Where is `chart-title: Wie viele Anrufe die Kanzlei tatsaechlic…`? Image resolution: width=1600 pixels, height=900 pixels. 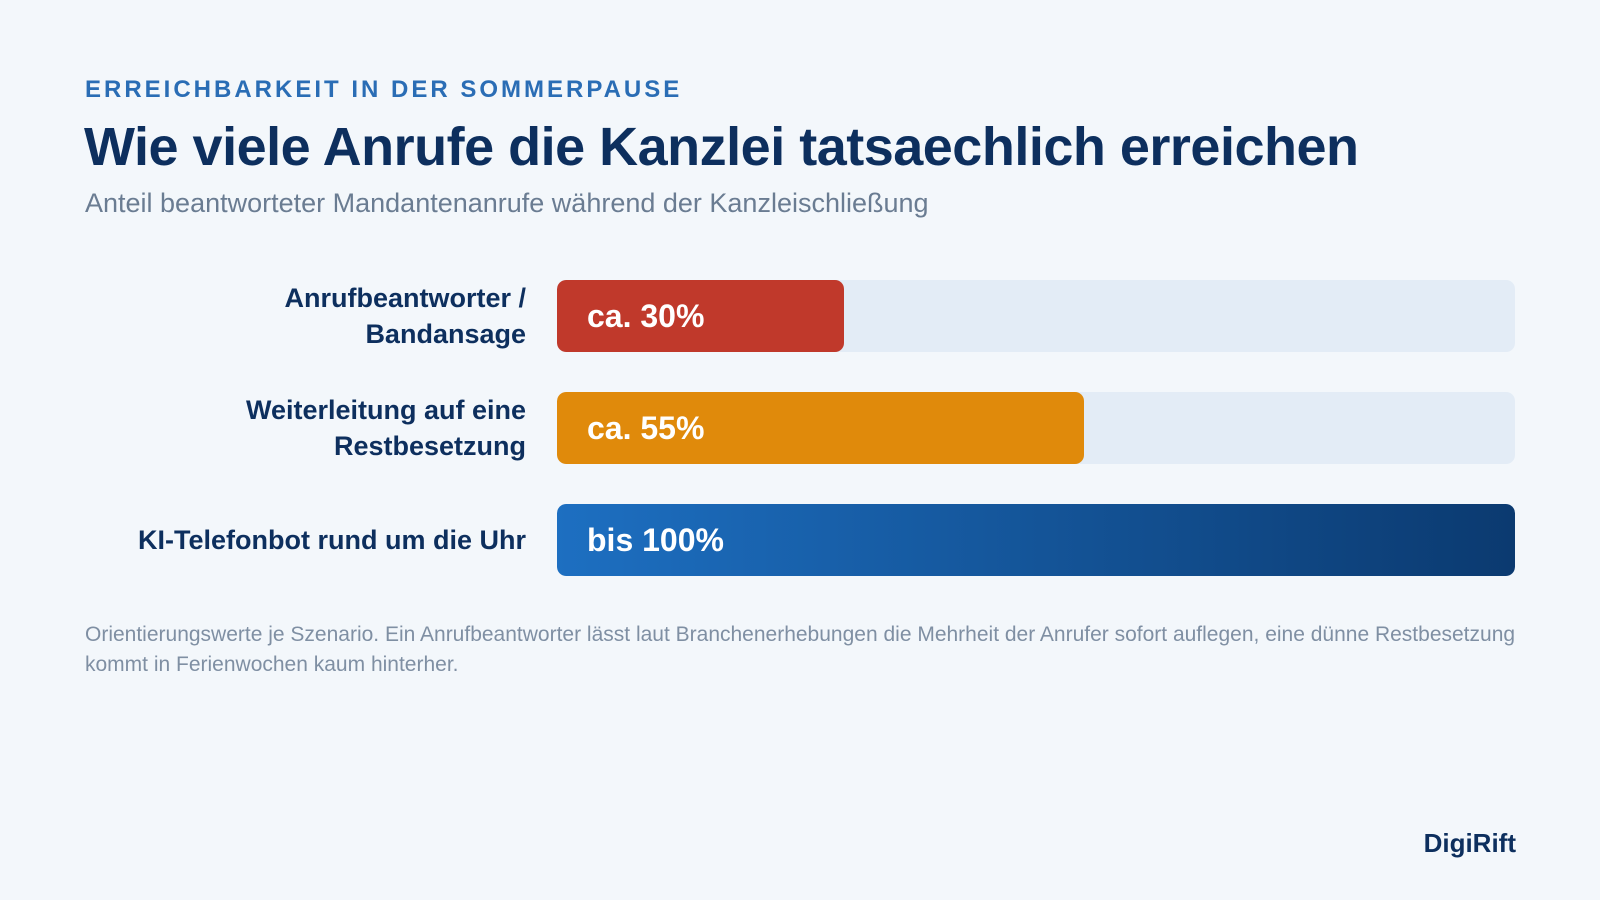
chart-title: Wie viele Anrufe die Kanzlei tatsaechlic… is located at coordinates (721, 147).